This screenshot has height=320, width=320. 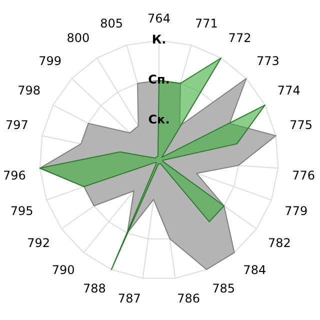 What do you see at coordinates (206, 23) in the screenshot?
I see `spoke-label: 771` at bounding box center [206, 23].